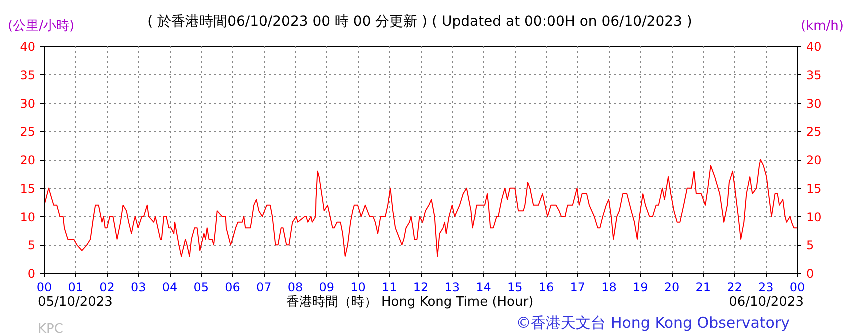  What do you see at coordinates (76, 287) in the screenshot?
I see `x-tick-label: 01` at bounding box center [76, 287].